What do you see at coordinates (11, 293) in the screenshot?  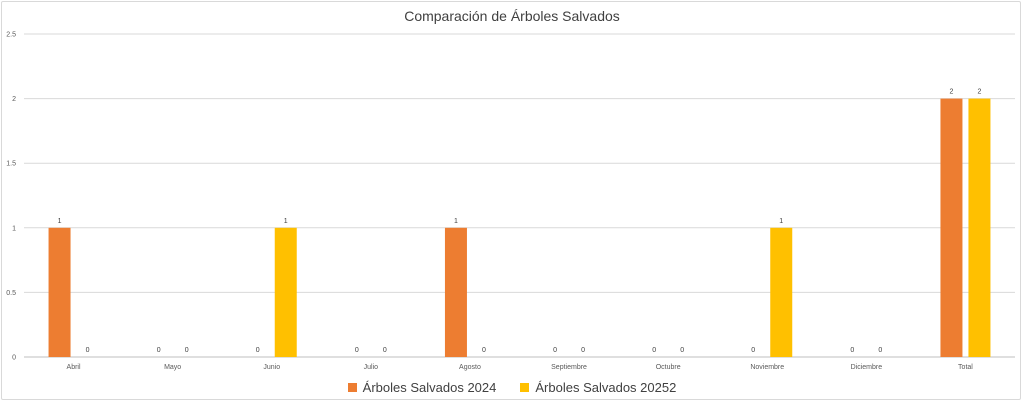 I see `y-tick-label: 0.5` at bounding box center [11, 293].